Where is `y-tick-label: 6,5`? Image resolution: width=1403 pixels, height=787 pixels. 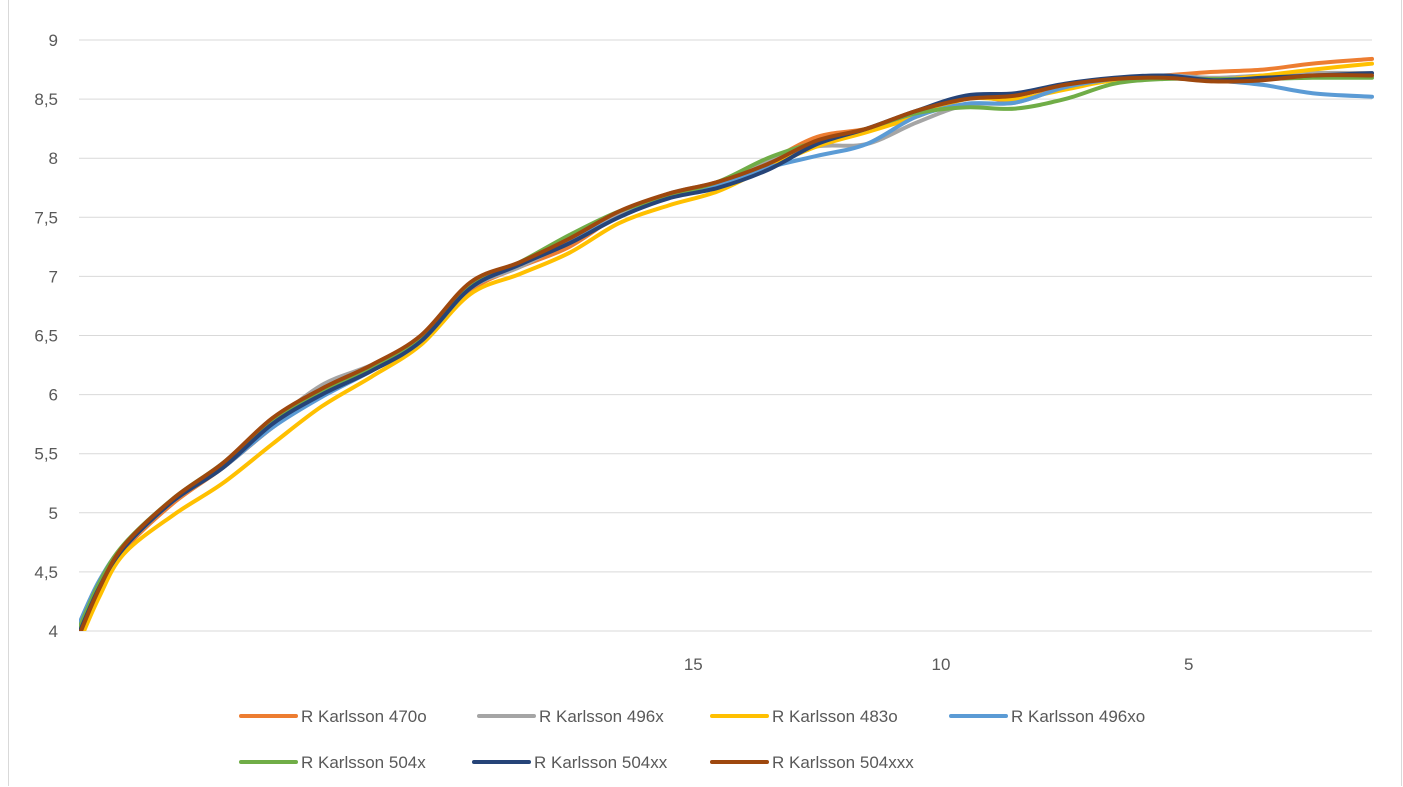 y-tick-label: 6,5 is located at coordinates (46, 336).